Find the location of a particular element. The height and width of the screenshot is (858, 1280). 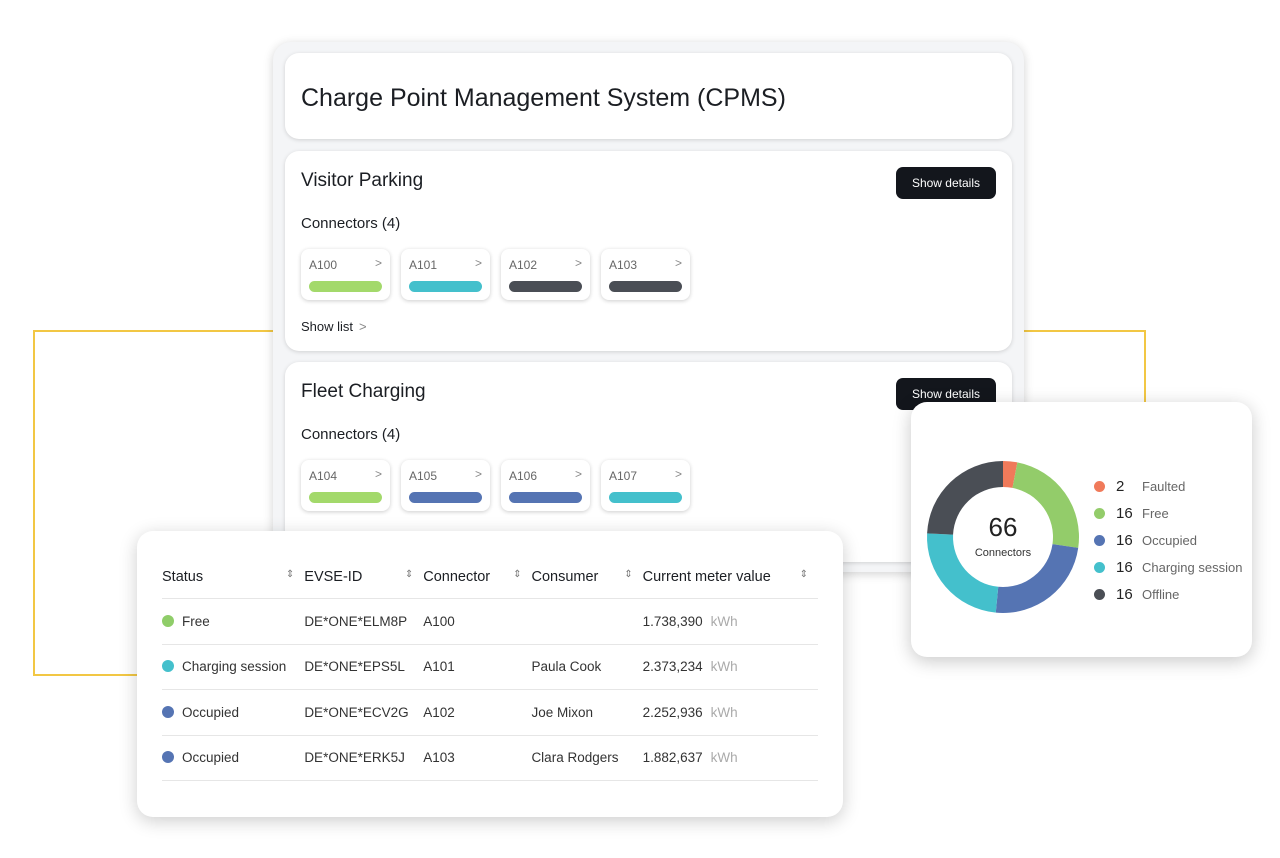

legend-item: 16 Offline is located at coordinates (1168, 594).